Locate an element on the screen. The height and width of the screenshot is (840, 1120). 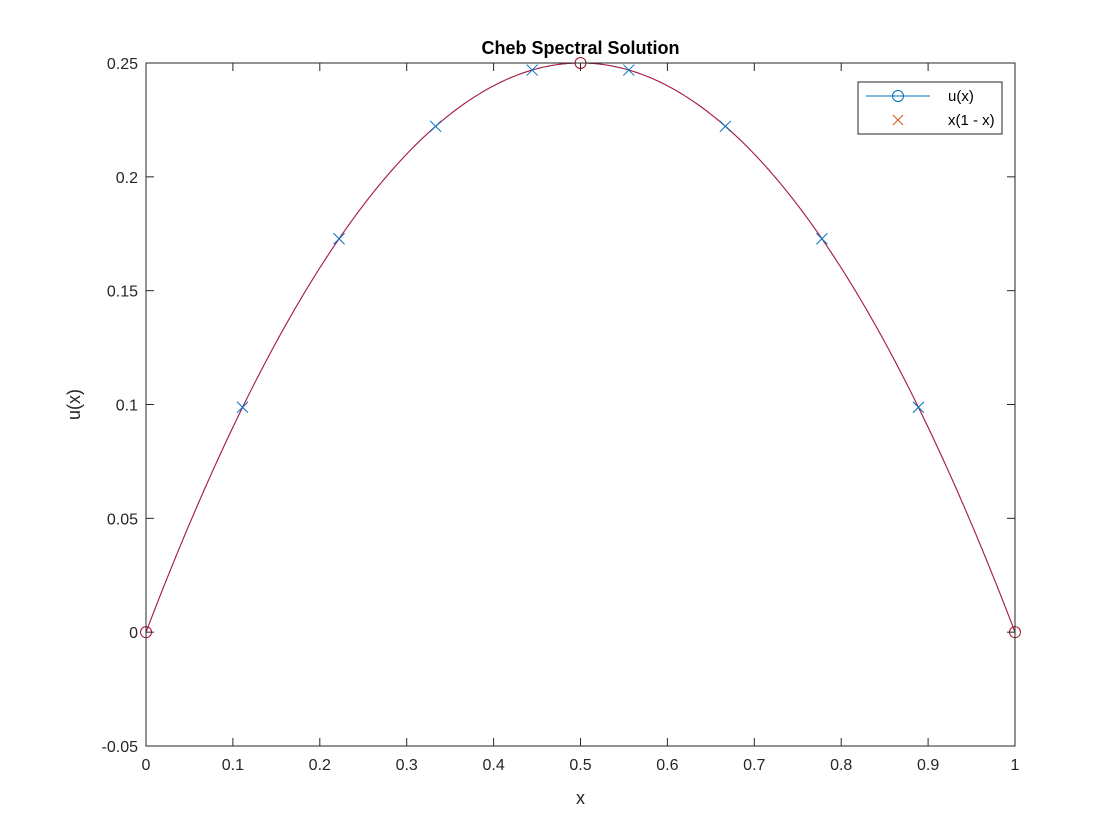
x-tick-label: 0.7 is located at coordinates (754, 765).